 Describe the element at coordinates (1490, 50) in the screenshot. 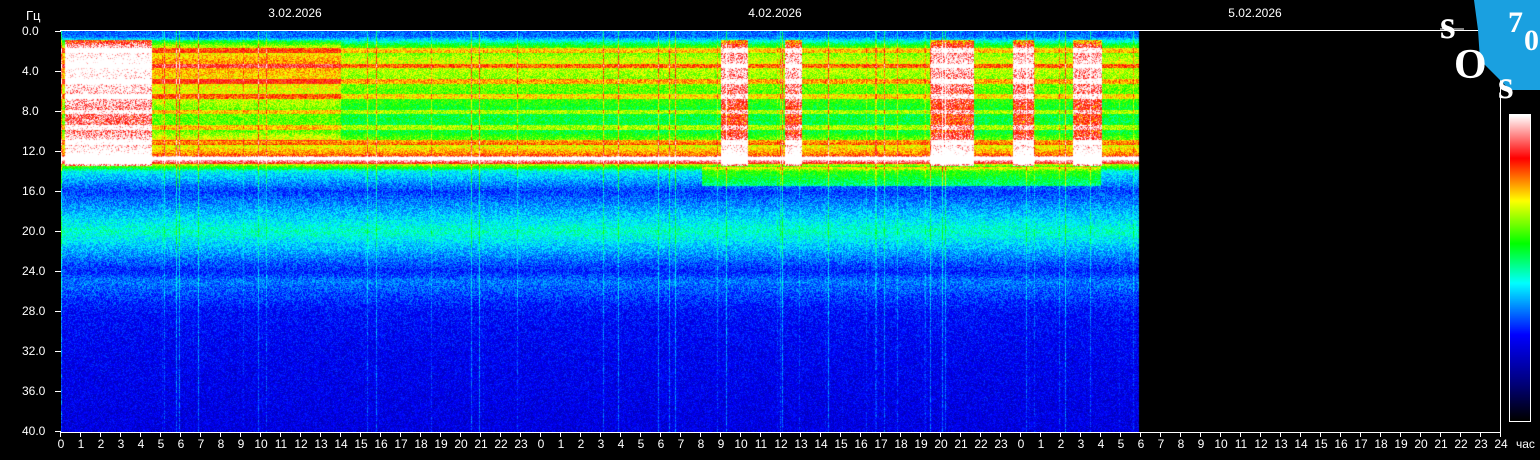

I see `sos70-logo: s 7 0 O s` at that location.